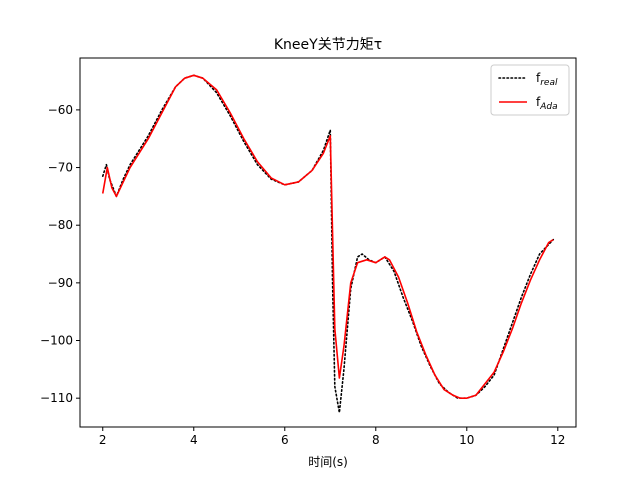  What do you see at coordinates (376, 440) in the screenshot?
I see `x-tick-label: 8` at bounding box center [376, 440].